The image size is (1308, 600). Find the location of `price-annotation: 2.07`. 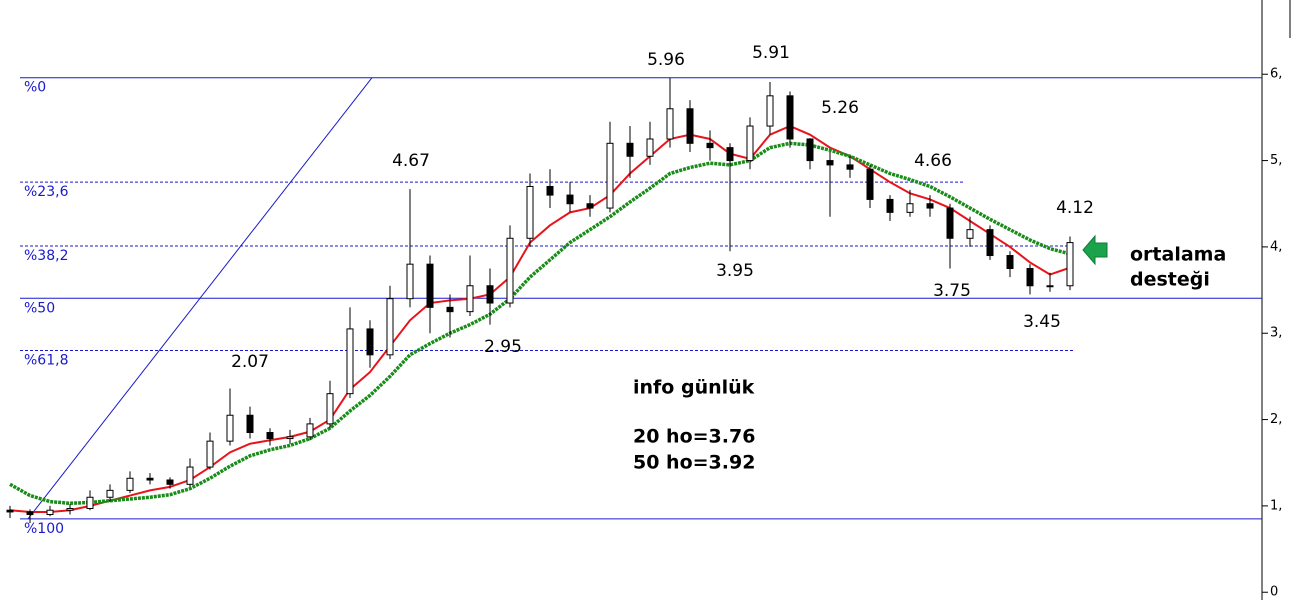

price-annotation: 2.07 is located at coordinates (250, 362).